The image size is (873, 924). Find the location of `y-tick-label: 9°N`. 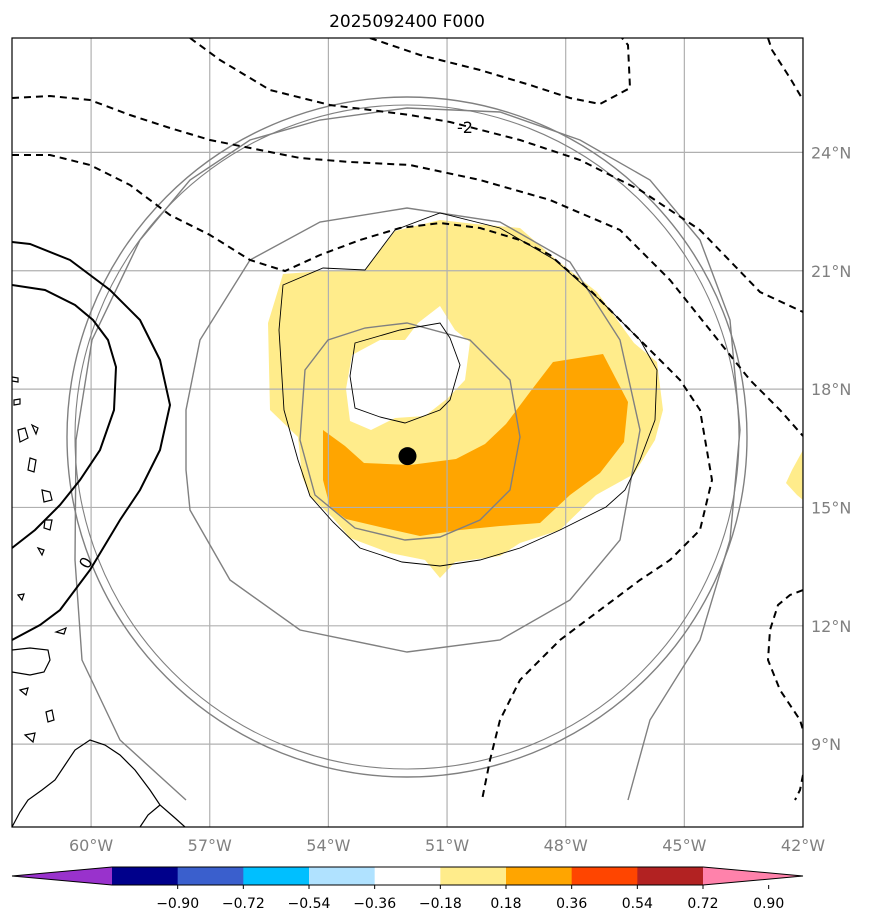

y-tick-label: 9°N is located at coordinates (826, 744).